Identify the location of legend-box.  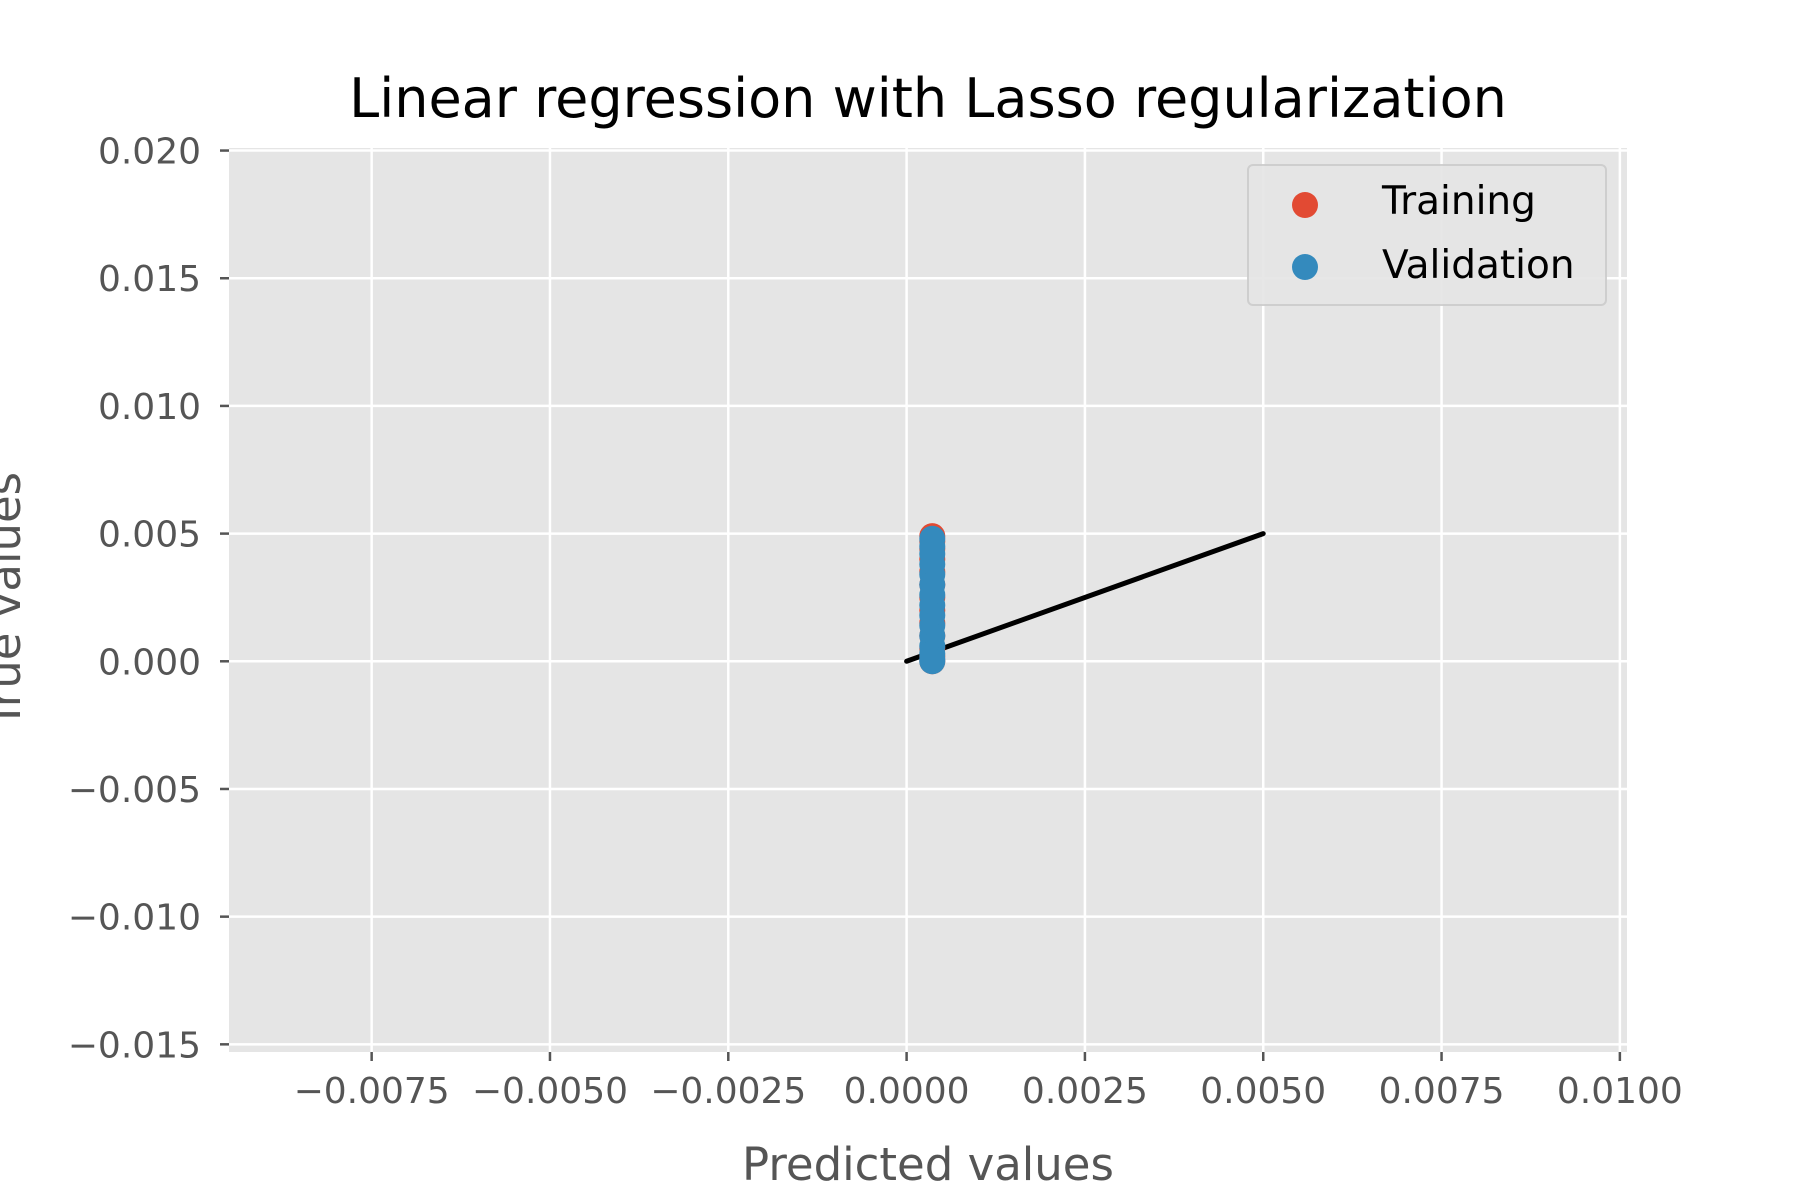
(1427, 235).